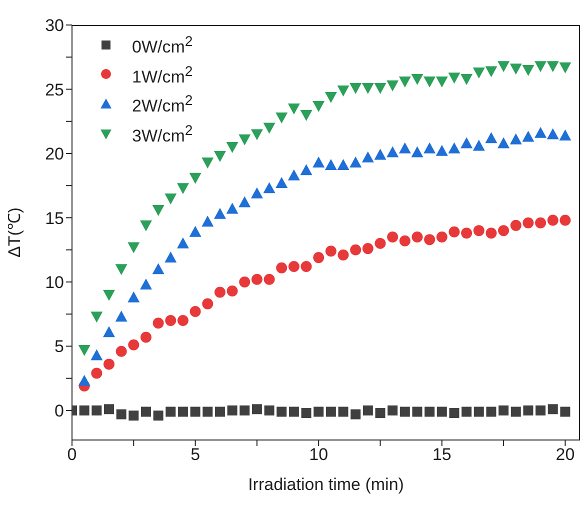 The height and width of the screenshot is (507, 584). I want to click on x-tick-label: 15, so click(442, 454).